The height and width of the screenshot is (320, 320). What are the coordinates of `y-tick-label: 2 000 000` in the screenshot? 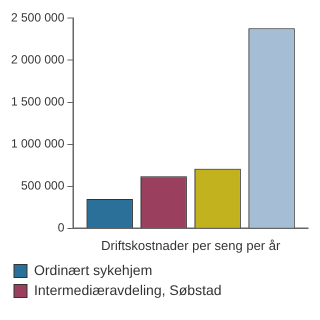 It's located at (37, 59).